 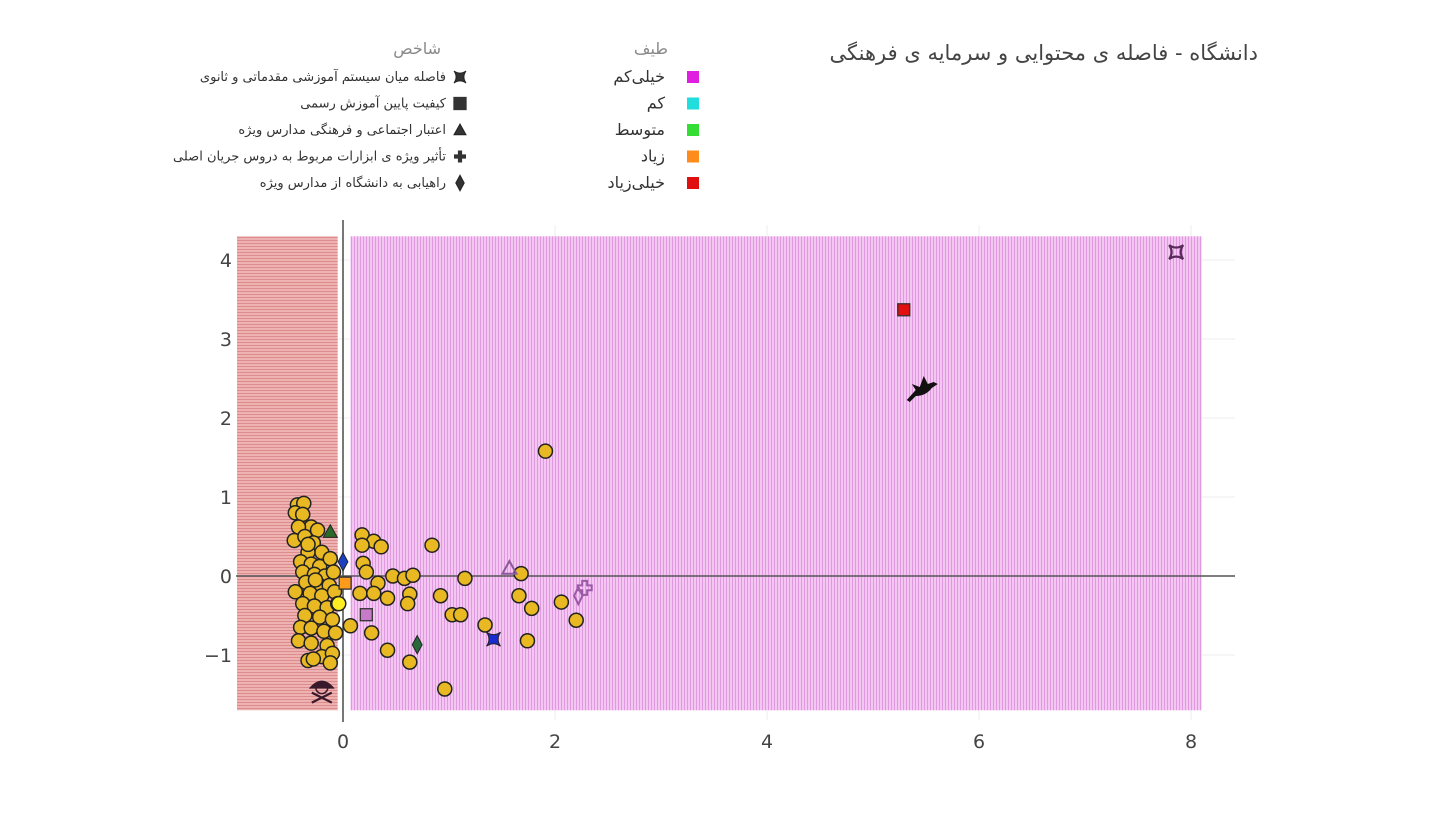 What do you see at coordinates (353, 183) in the screenshot?
I see `legend-item-label: راهیابی به دانشگاه از مدارس ویژه` at bounding box center [353, 183].